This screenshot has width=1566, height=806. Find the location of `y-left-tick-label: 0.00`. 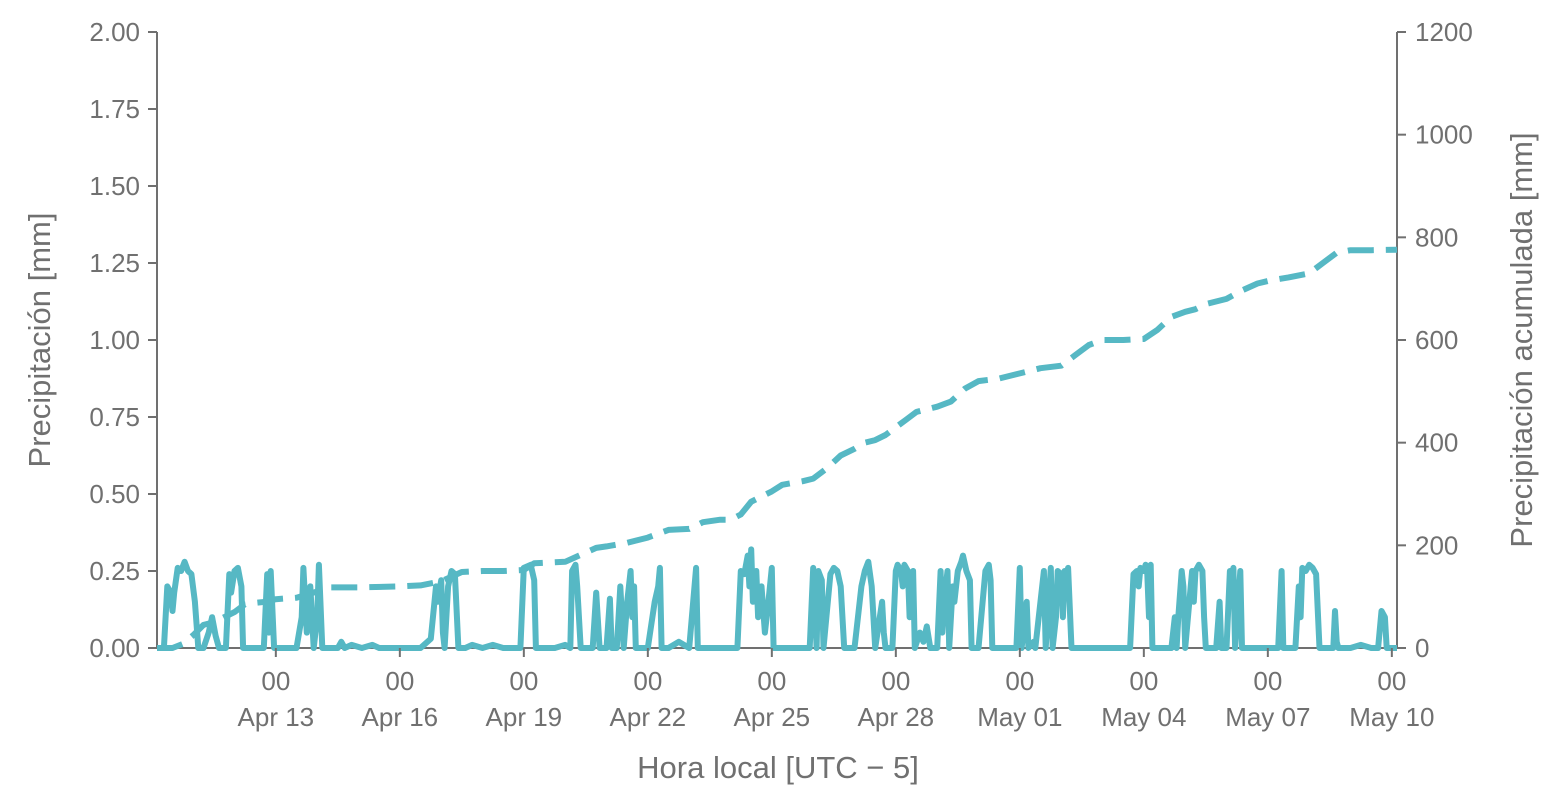

y-left-tick-label: 0.00 is located at coordinates (114, 648).